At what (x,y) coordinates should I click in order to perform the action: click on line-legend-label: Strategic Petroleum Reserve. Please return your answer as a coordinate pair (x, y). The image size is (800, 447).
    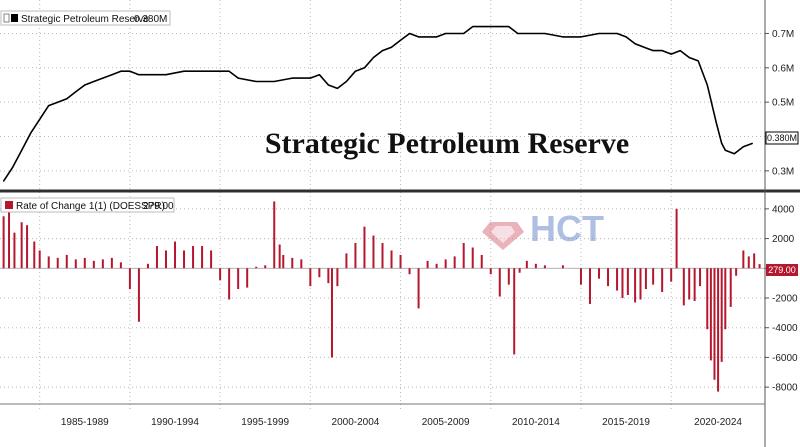
    Looking at the image, I should click on (85, 19).